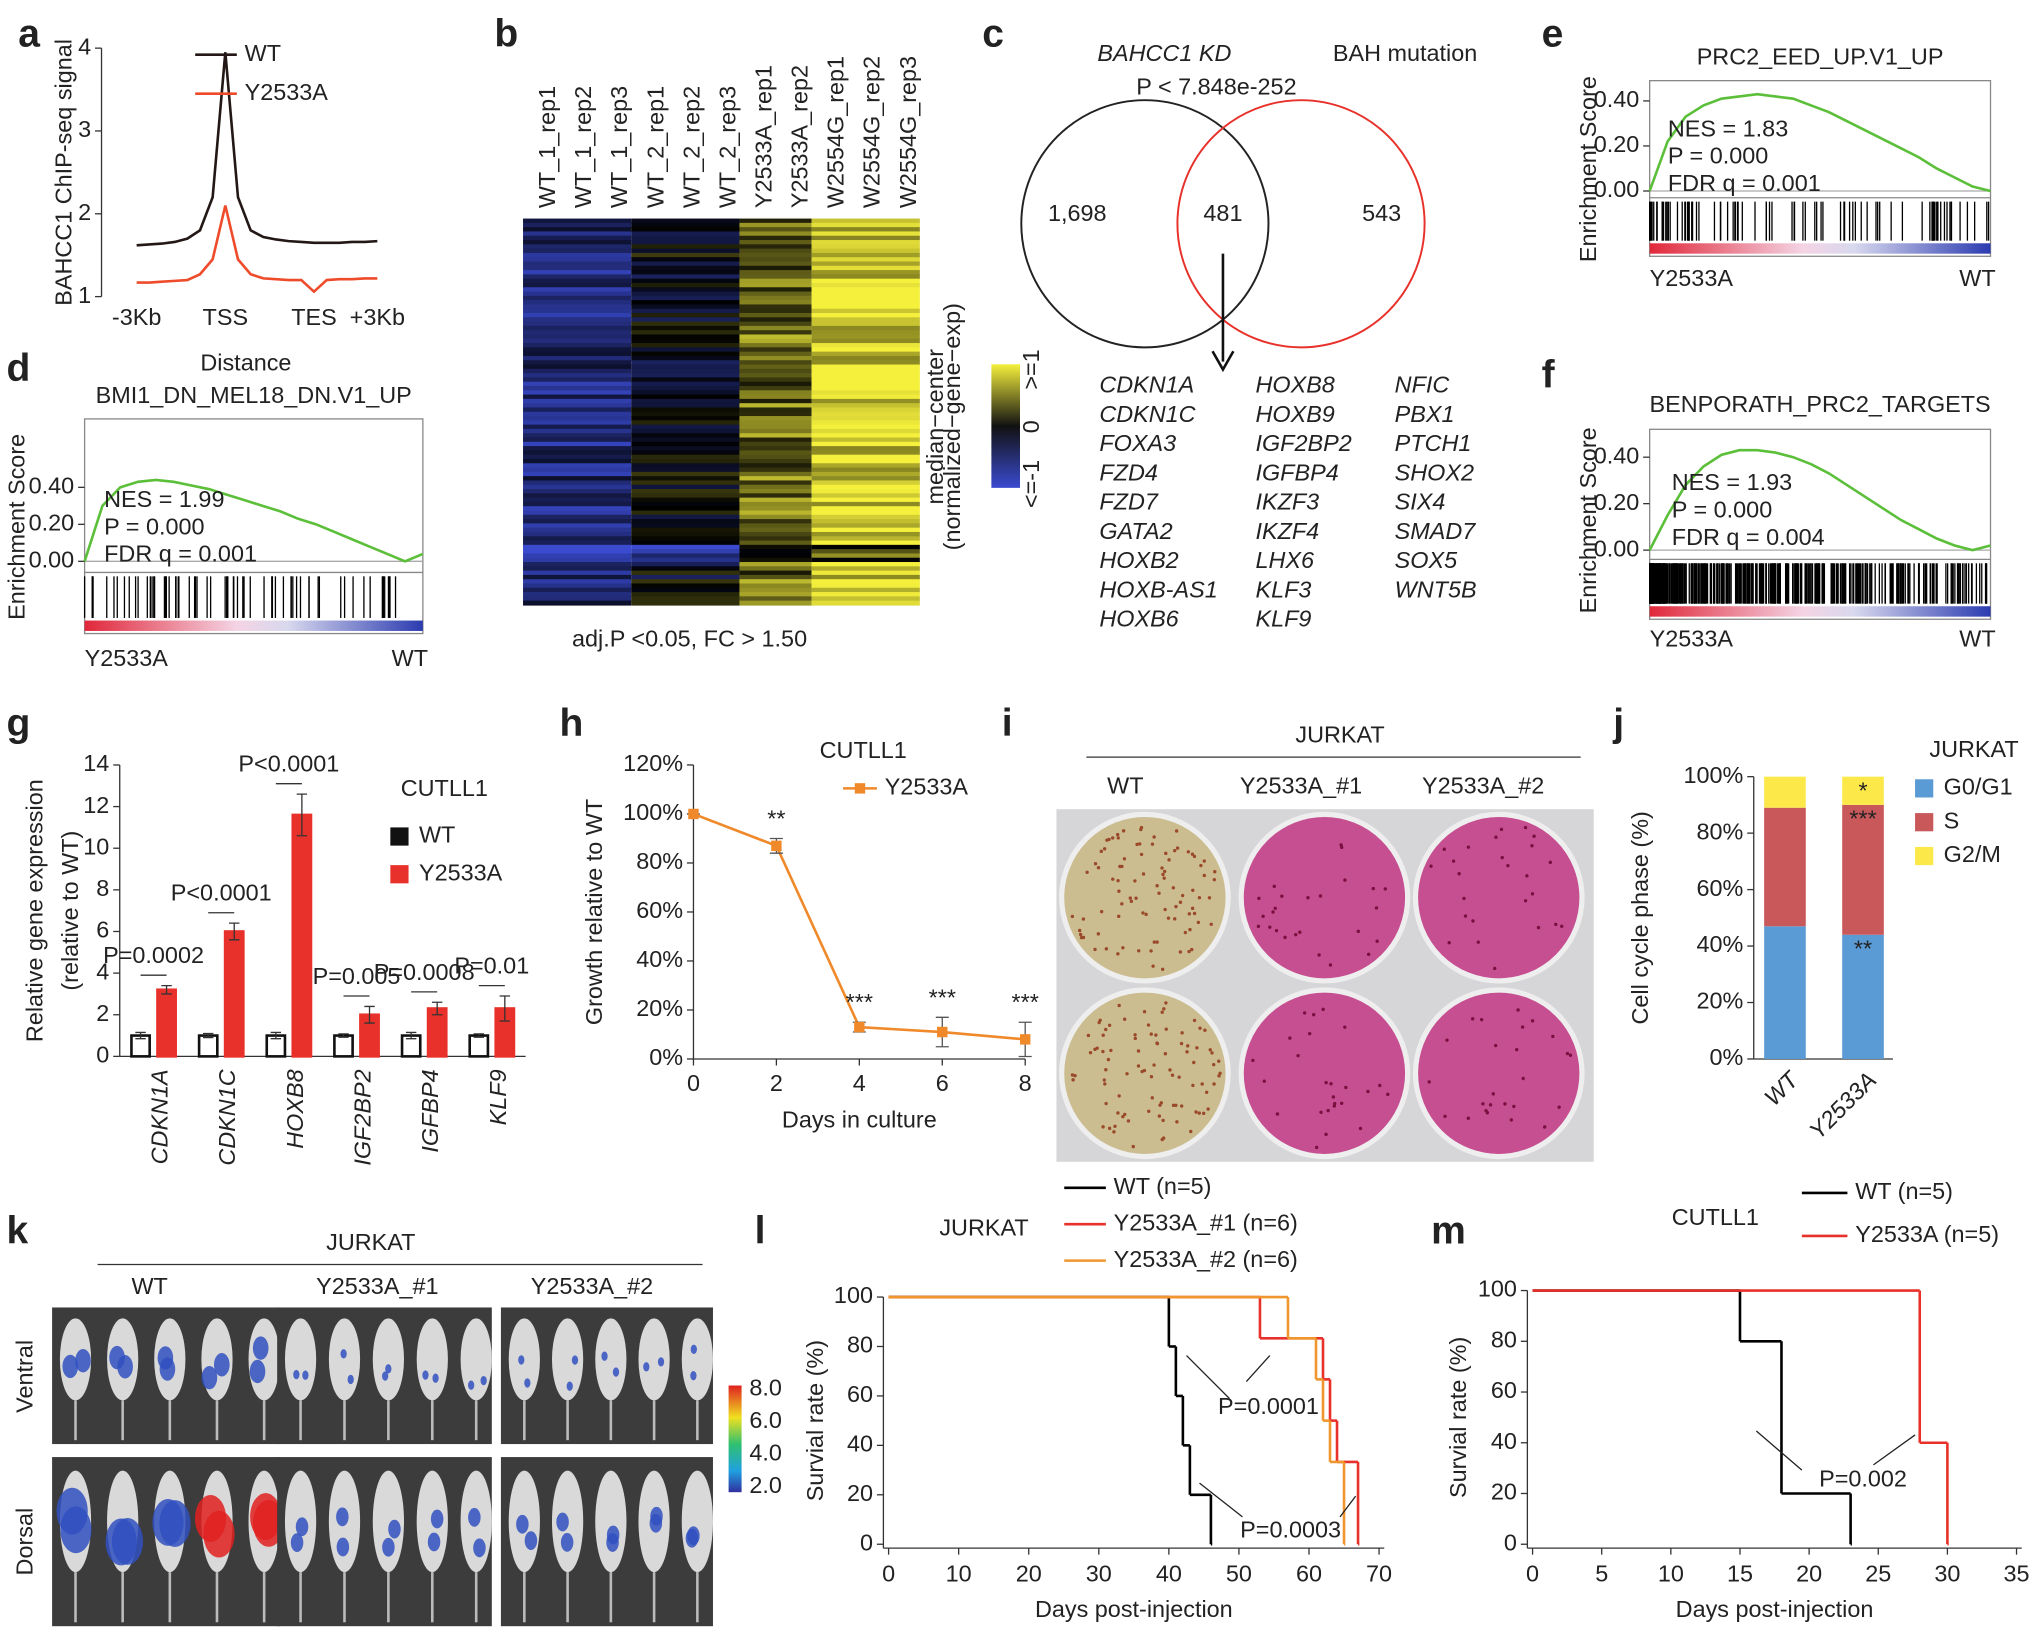  I want to click on y-axis-label: (relative to WT), so click(70, 911).